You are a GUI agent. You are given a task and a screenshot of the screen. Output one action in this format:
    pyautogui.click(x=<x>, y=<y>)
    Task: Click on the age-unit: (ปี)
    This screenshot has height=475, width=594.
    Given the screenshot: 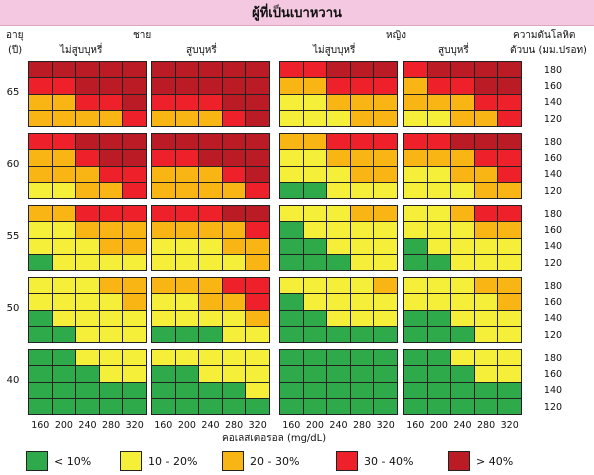 What is the action you would take?
    pyautogui.click(x=15, y=50)
    